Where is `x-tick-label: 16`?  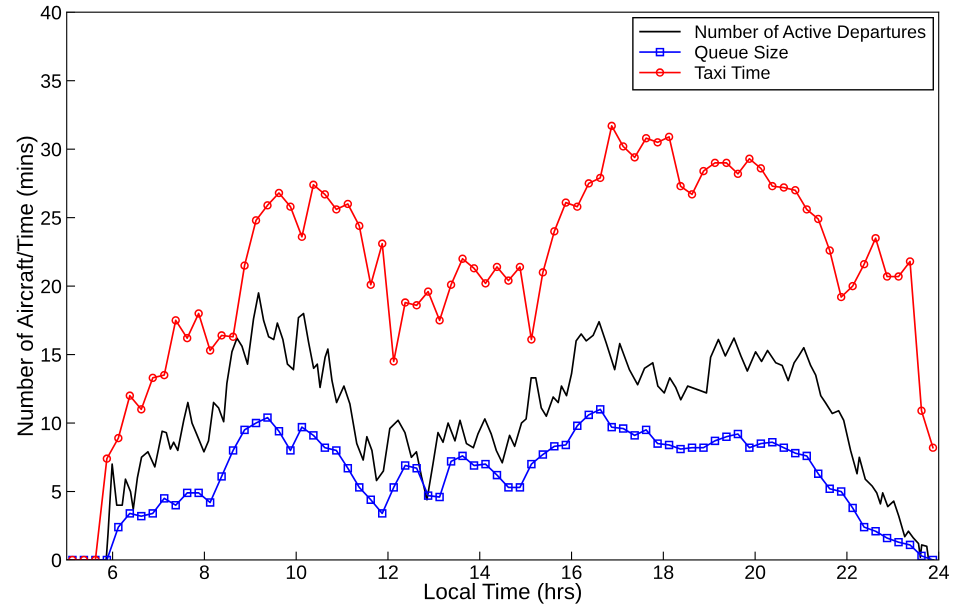
x-tick-label: 16 is located at coordinates (572, 572).